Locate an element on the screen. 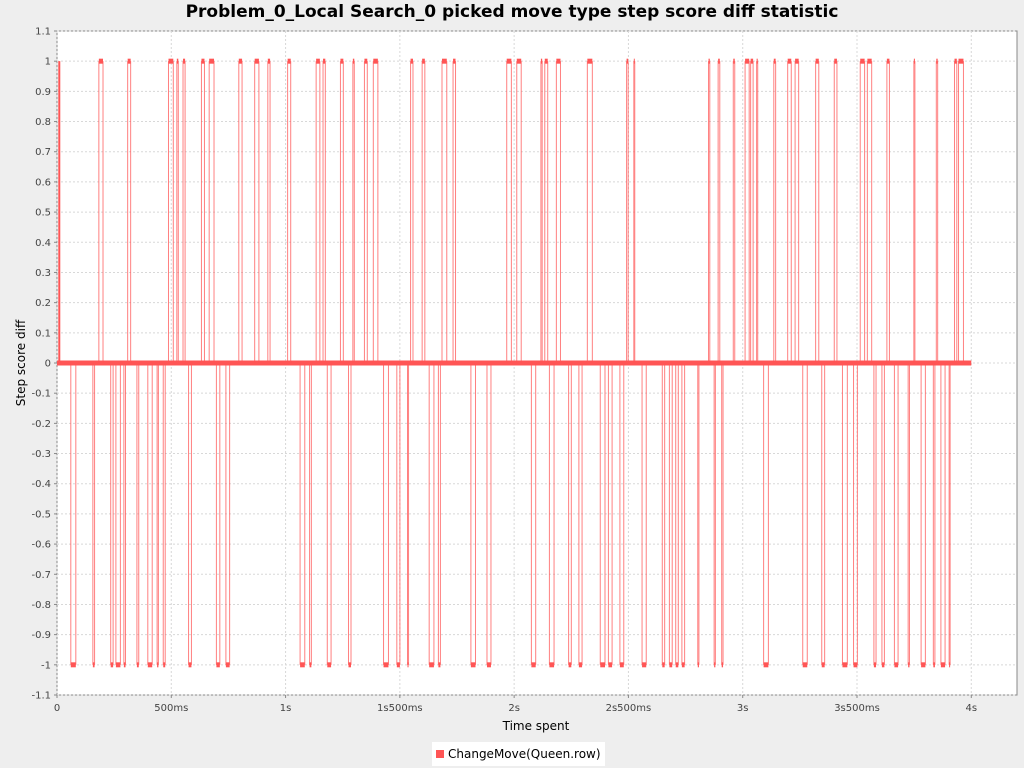 Image resolution: width=1024 pixels, height=768 pixels. y-tick-label: 1 is located at coordinates (48, 62).